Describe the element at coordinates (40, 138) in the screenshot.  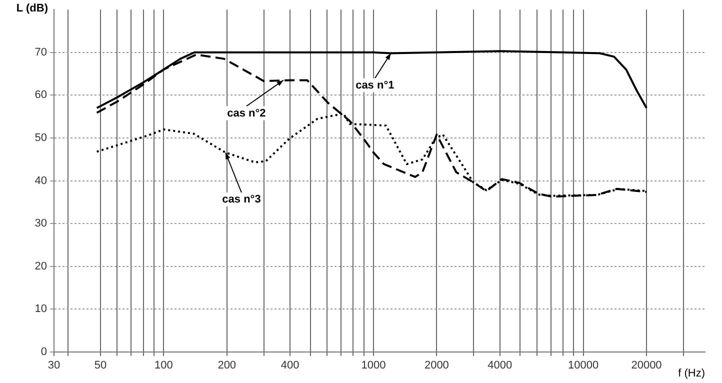
I see `y-tick-label: 50` at that location.